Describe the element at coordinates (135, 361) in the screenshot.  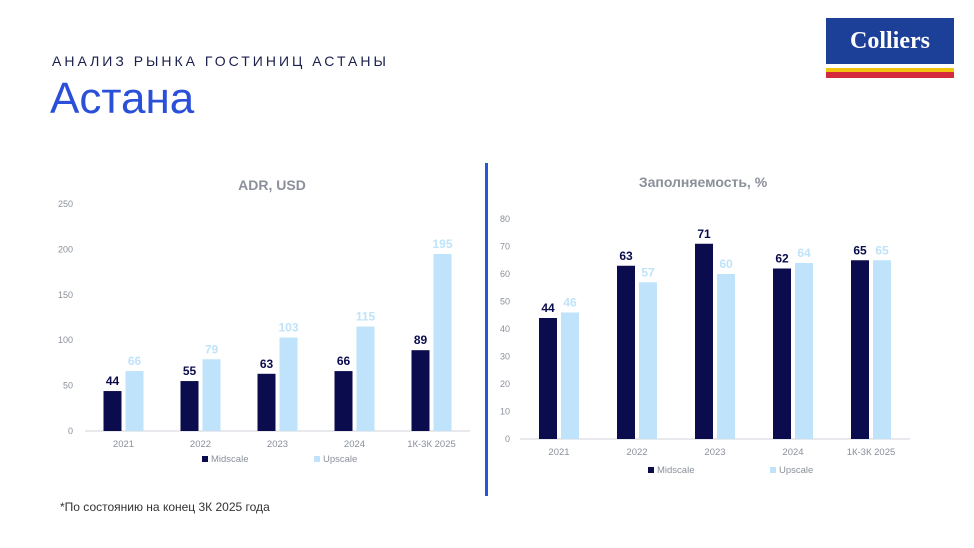
I see `upscale-data-label: 66` at that location.